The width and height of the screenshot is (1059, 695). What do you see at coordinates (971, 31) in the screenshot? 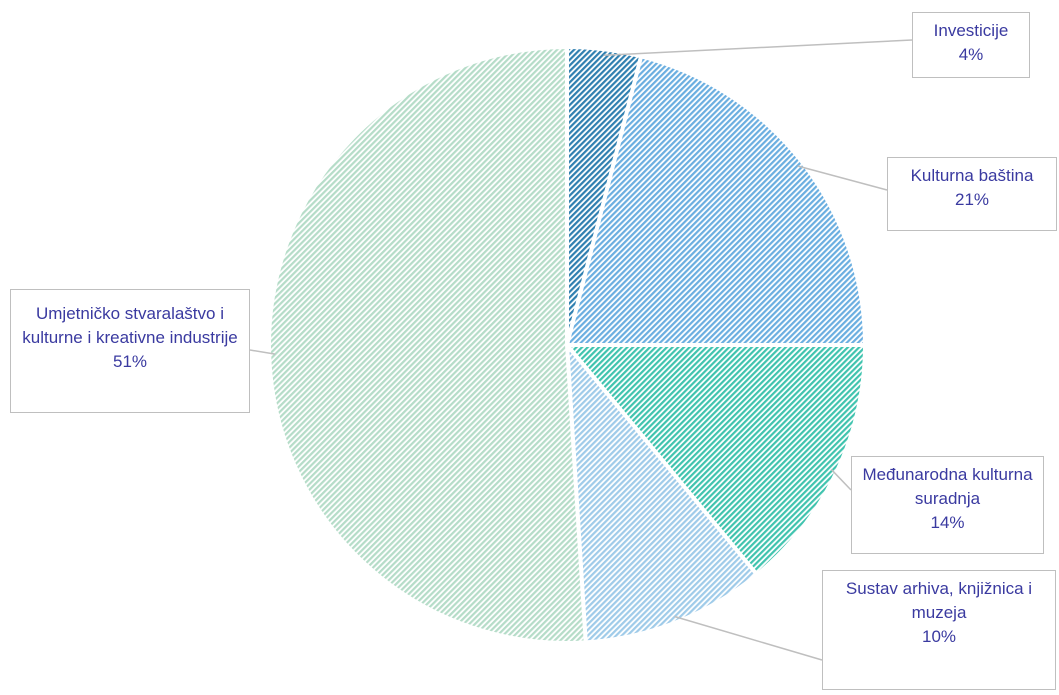
I see `slice-label: Investicije` at bounding box center [971, 31].